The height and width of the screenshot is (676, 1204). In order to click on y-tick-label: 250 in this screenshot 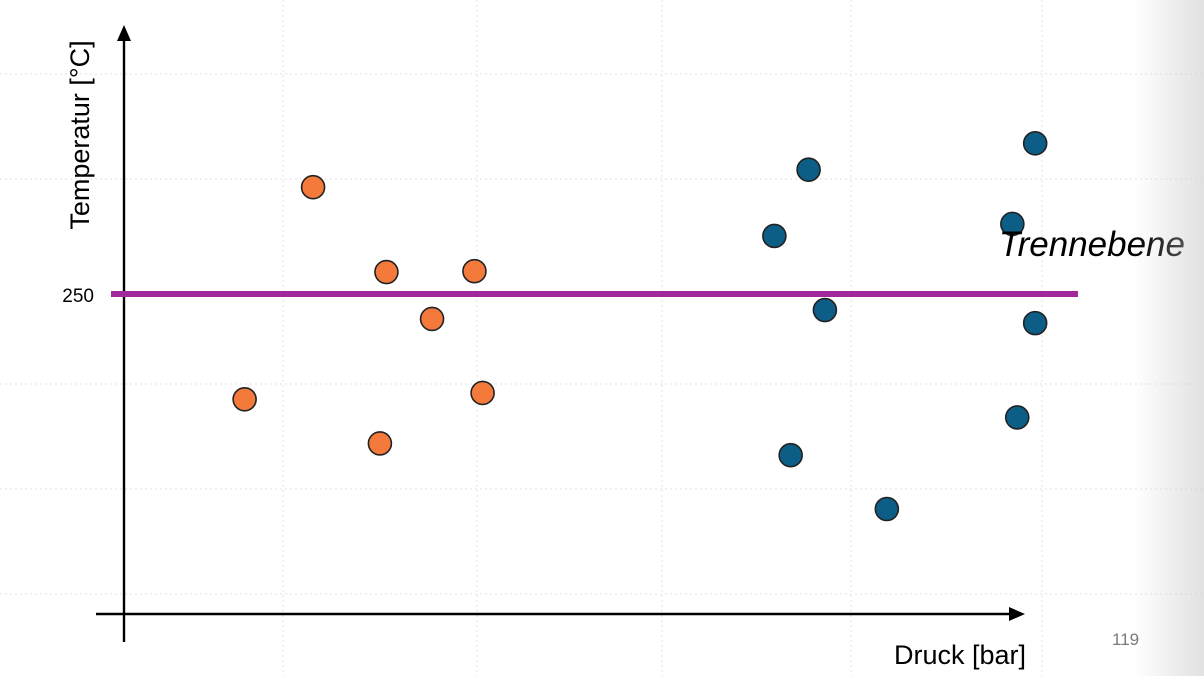, I will do `click(78, 296)`.